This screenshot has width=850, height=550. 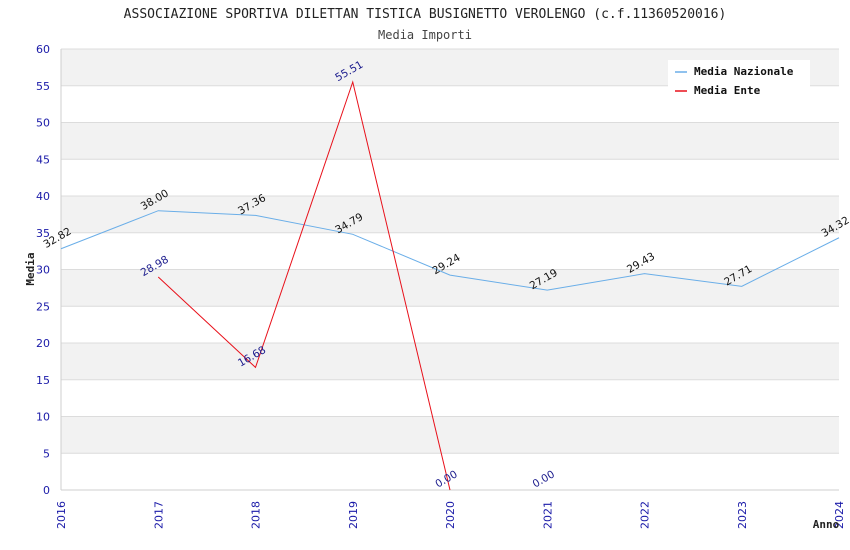 I want to click on x-tick-label: 2016, so click(x=61, y=515).